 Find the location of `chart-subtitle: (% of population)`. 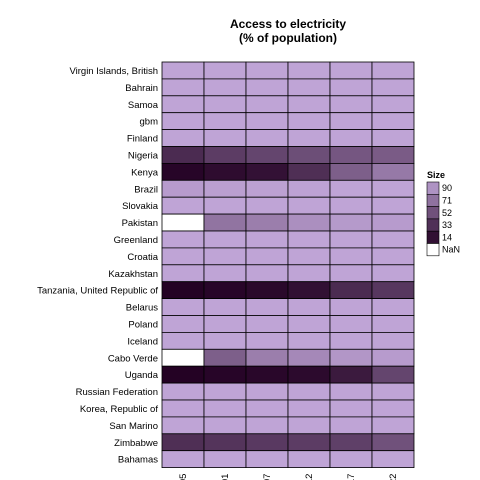

chart-subtitle: (% of population) is located at coordinates (288, 38).